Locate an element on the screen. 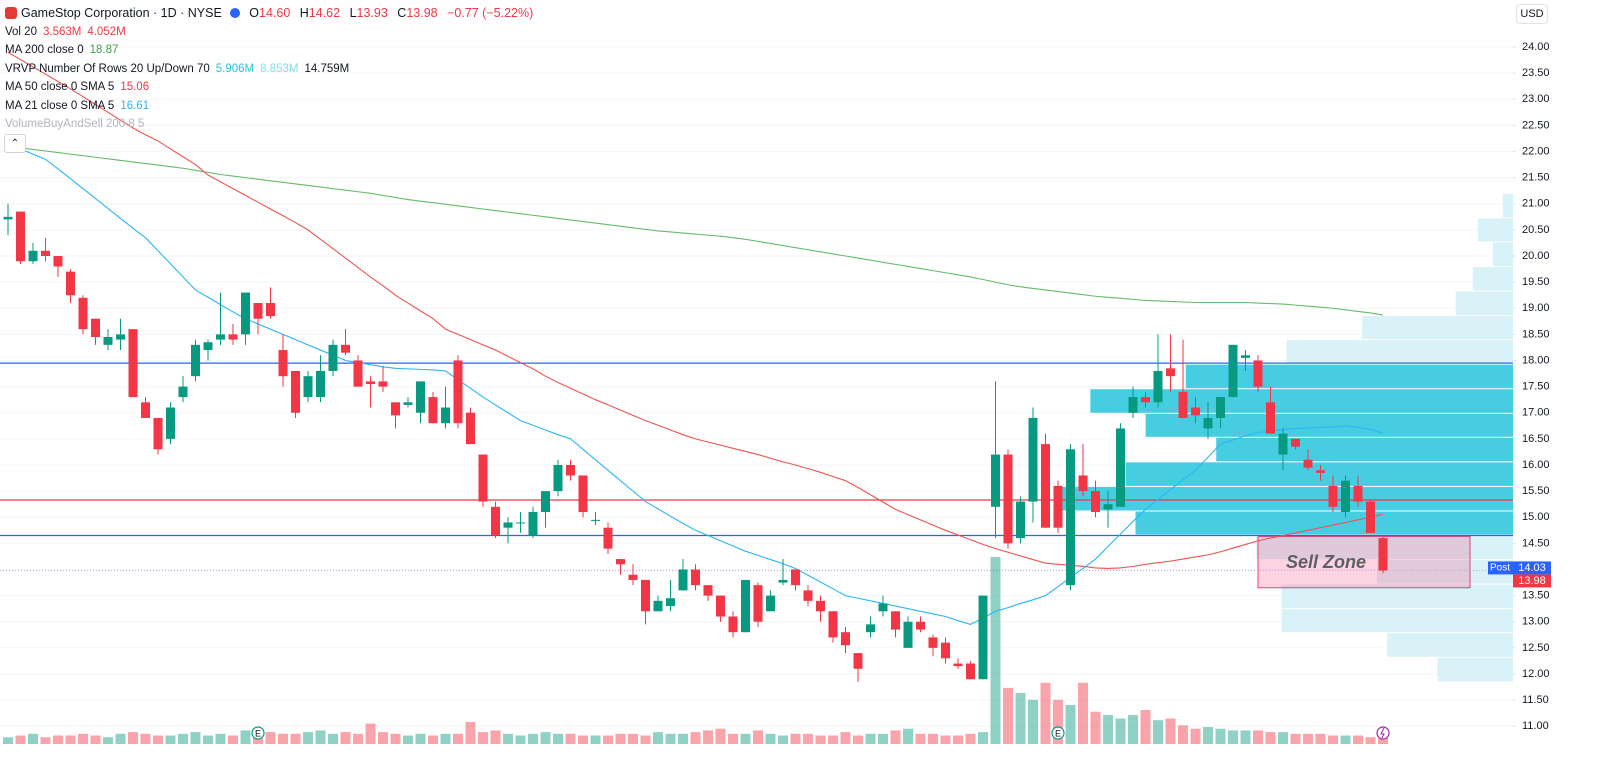  ohlc-label: O is located at coordinates (254, 13).